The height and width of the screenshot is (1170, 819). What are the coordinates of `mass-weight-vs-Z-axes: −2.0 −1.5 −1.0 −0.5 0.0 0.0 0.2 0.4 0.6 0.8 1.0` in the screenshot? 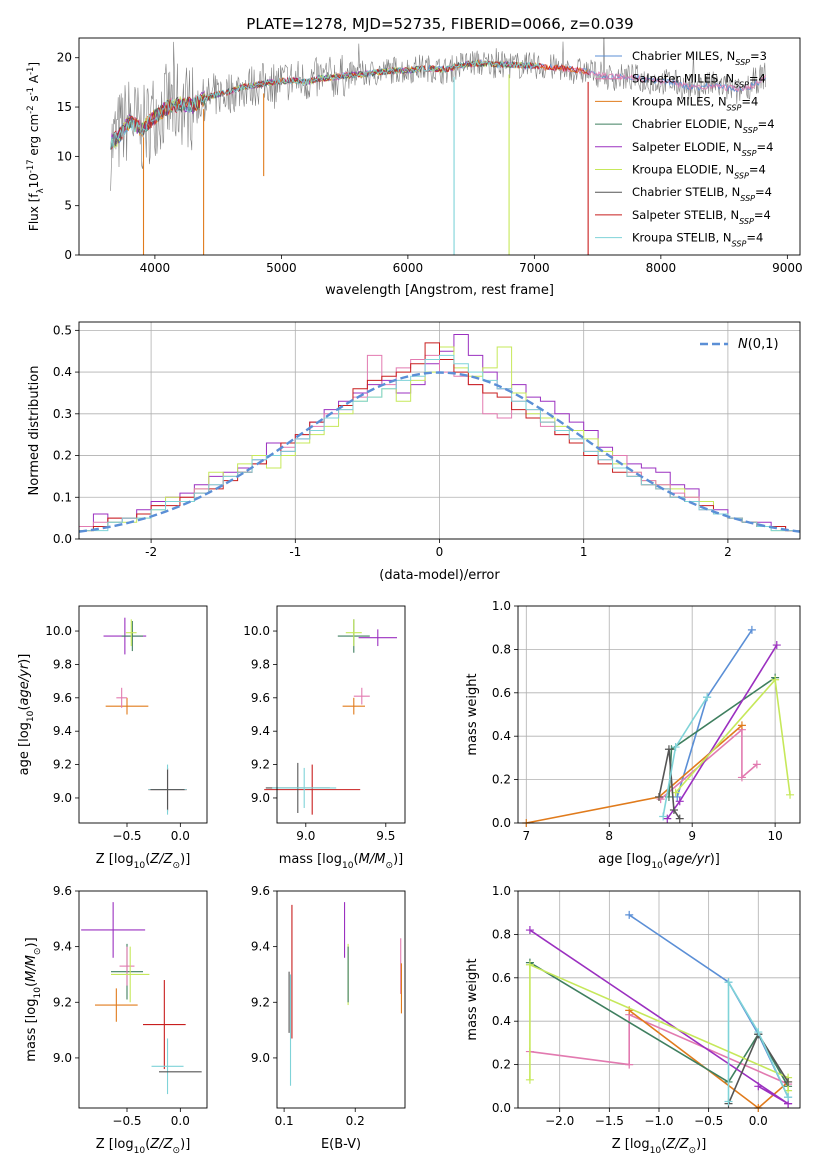 It's located at (646, 1006).